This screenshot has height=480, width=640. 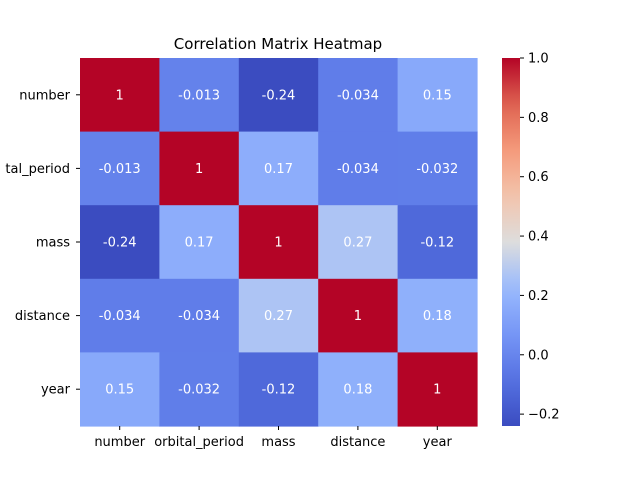 I want to click on heatmap-cell-distance-number, so click(x=120, y=315).